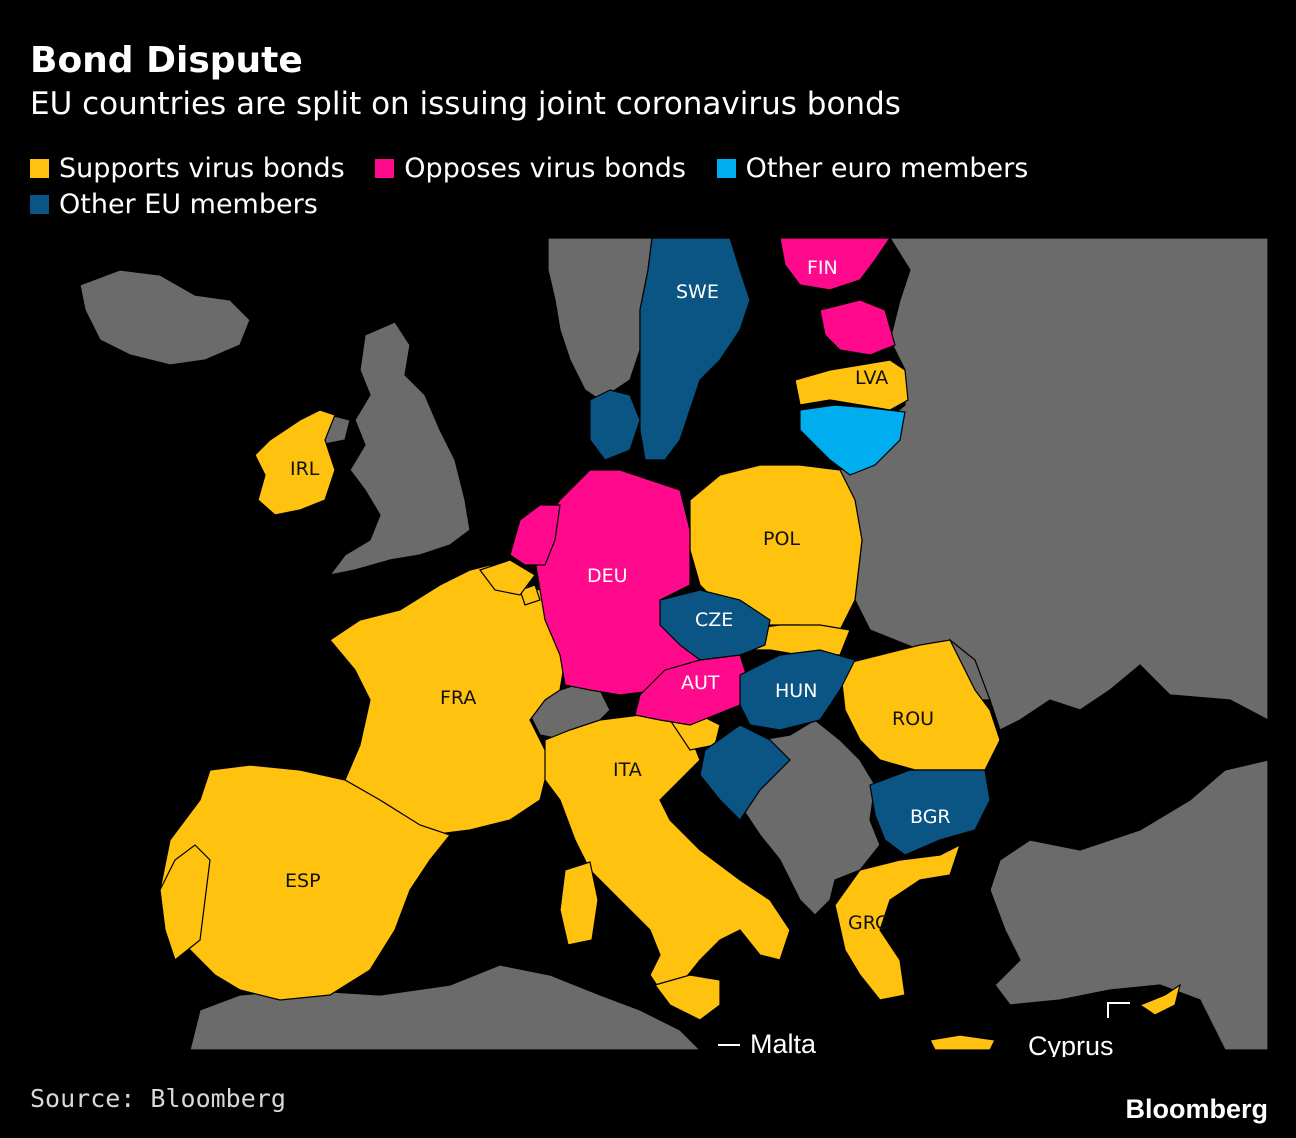 This screenshot has width=1296, height=1138. What do you see at coordinates (702, 481) in the screenshot?
I see `opposes-countries` at bounding box center [702, 481].